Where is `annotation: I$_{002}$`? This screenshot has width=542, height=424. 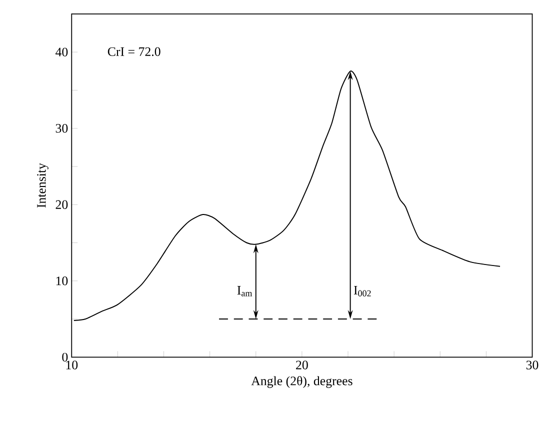 annotation: I$_{002}$ is located at coordinates (362, 291).